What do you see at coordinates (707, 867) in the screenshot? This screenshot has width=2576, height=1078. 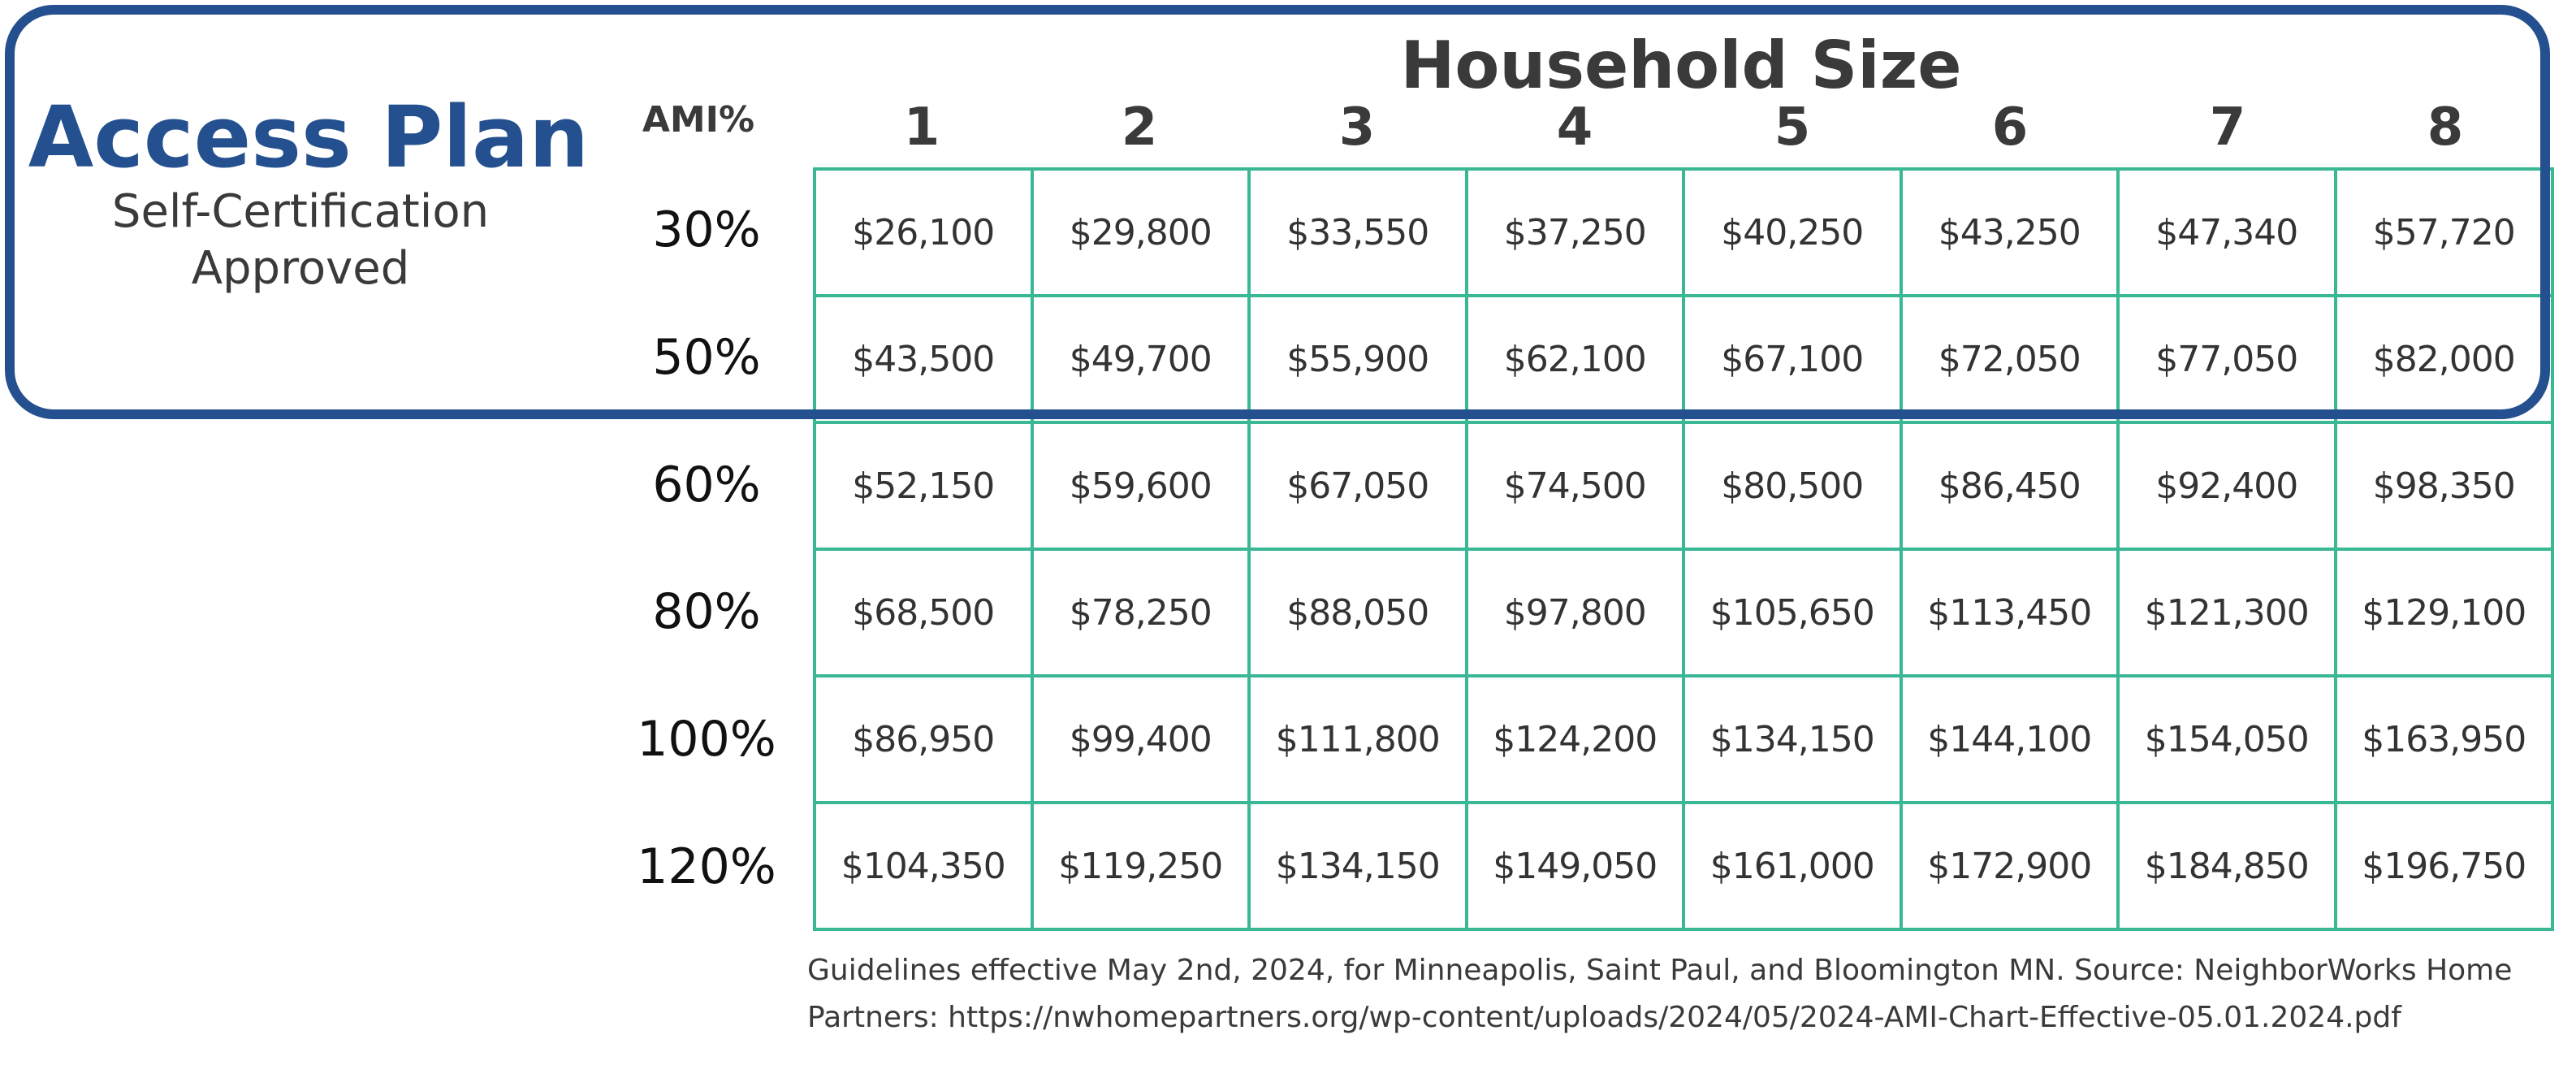 I see `row-label-ami: 120%` at bounding box center [707, 867].